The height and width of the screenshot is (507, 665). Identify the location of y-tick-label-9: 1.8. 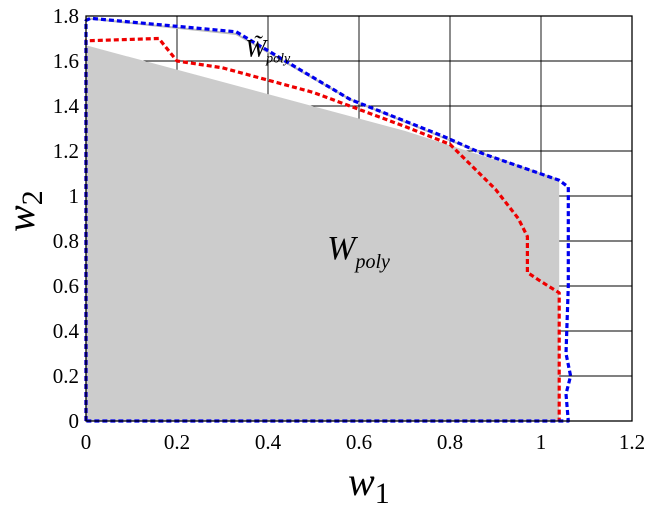
(66, 16).